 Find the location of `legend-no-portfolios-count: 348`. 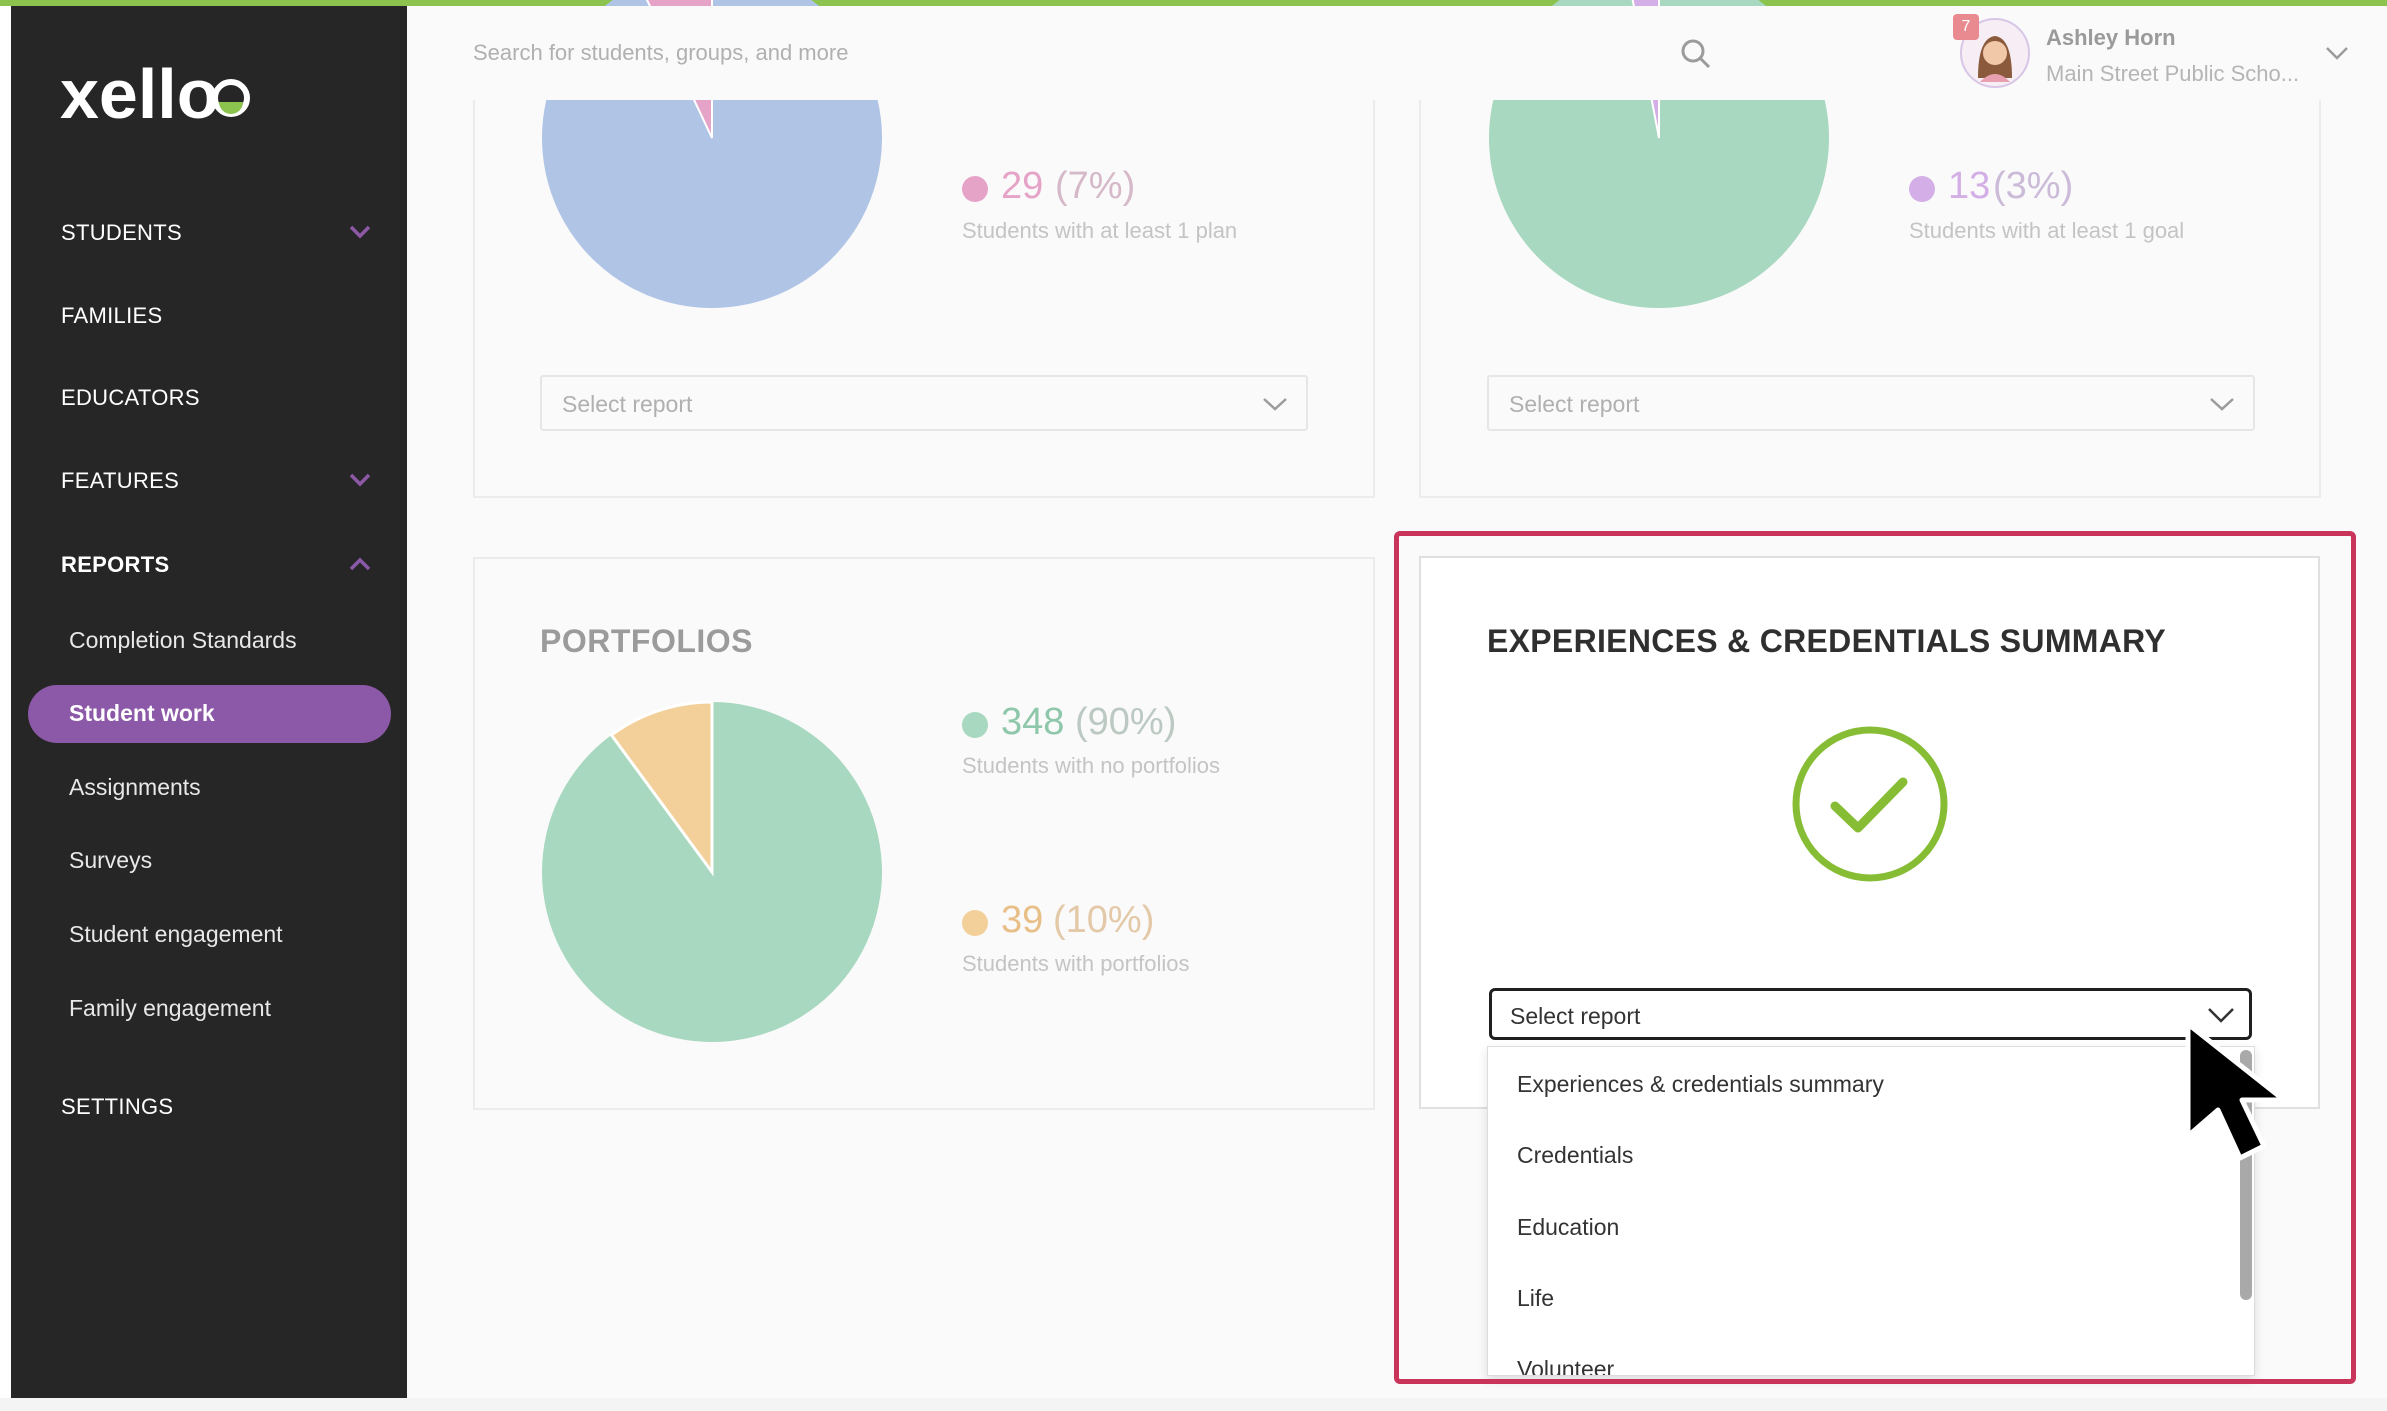

legend-no-portfolios-count: 348 is located at coordinates (1033, 722).